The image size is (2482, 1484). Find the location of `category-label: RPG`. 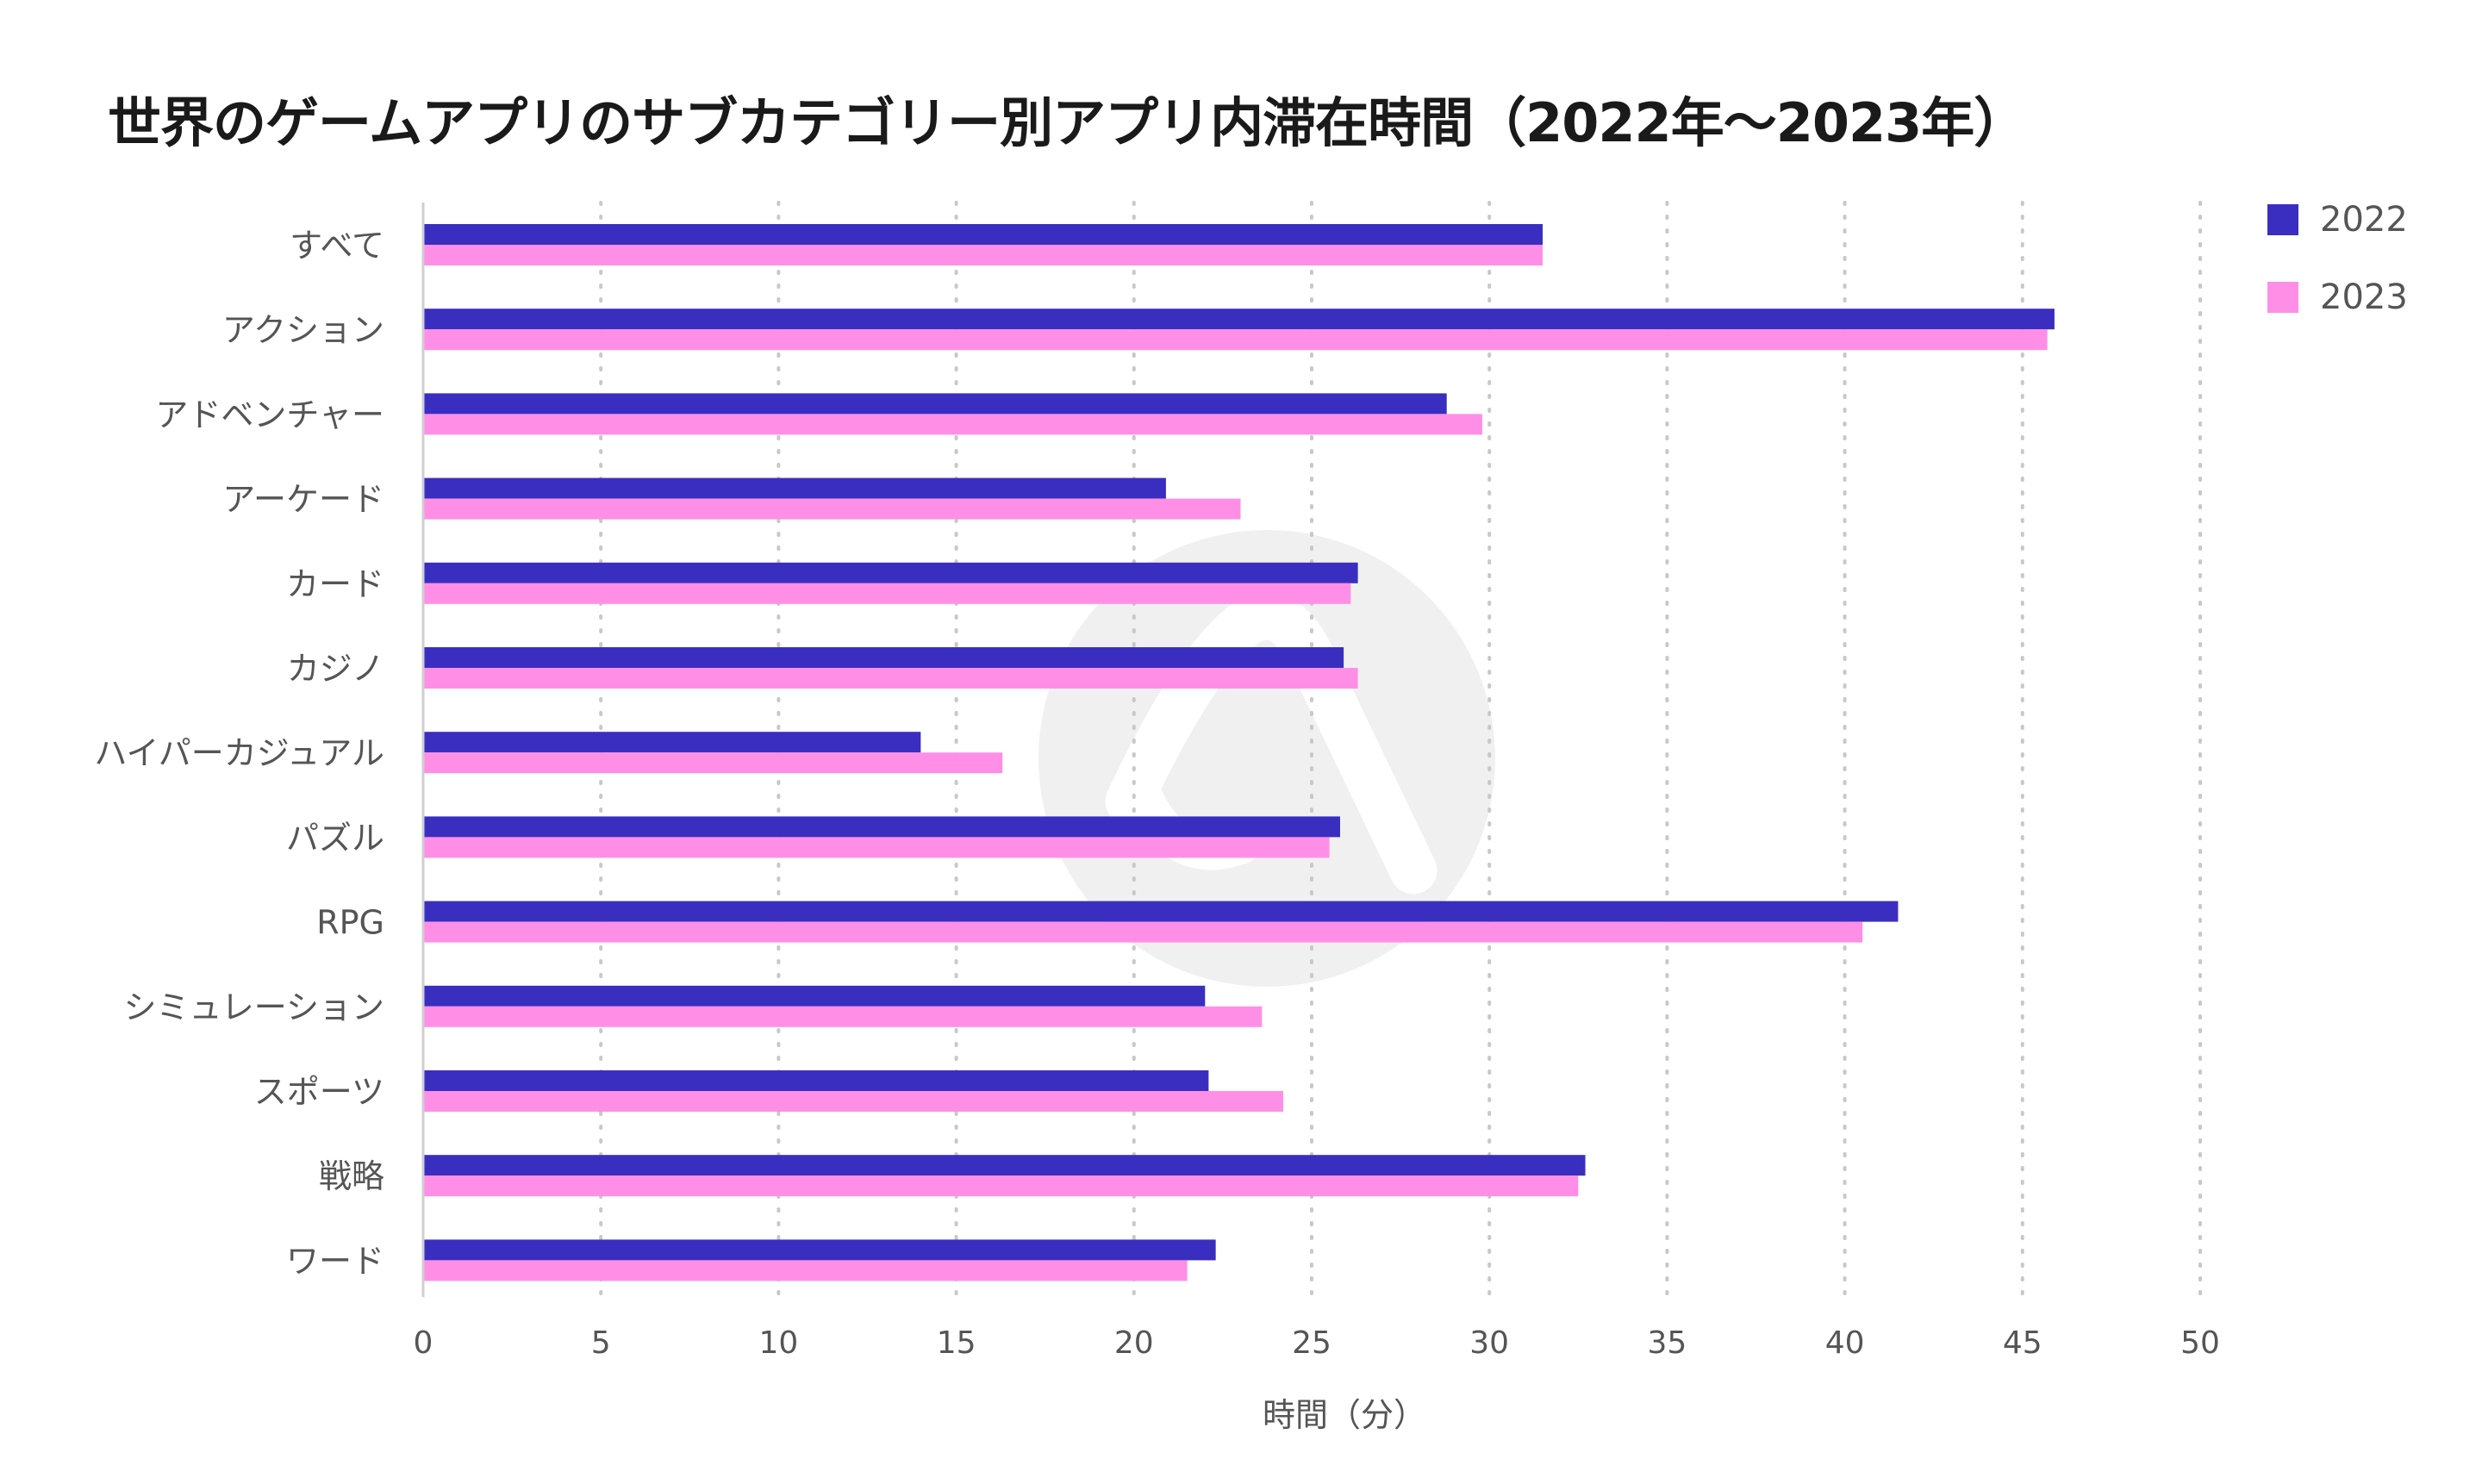

category-label: RPG is located at coordinates (350, 923).